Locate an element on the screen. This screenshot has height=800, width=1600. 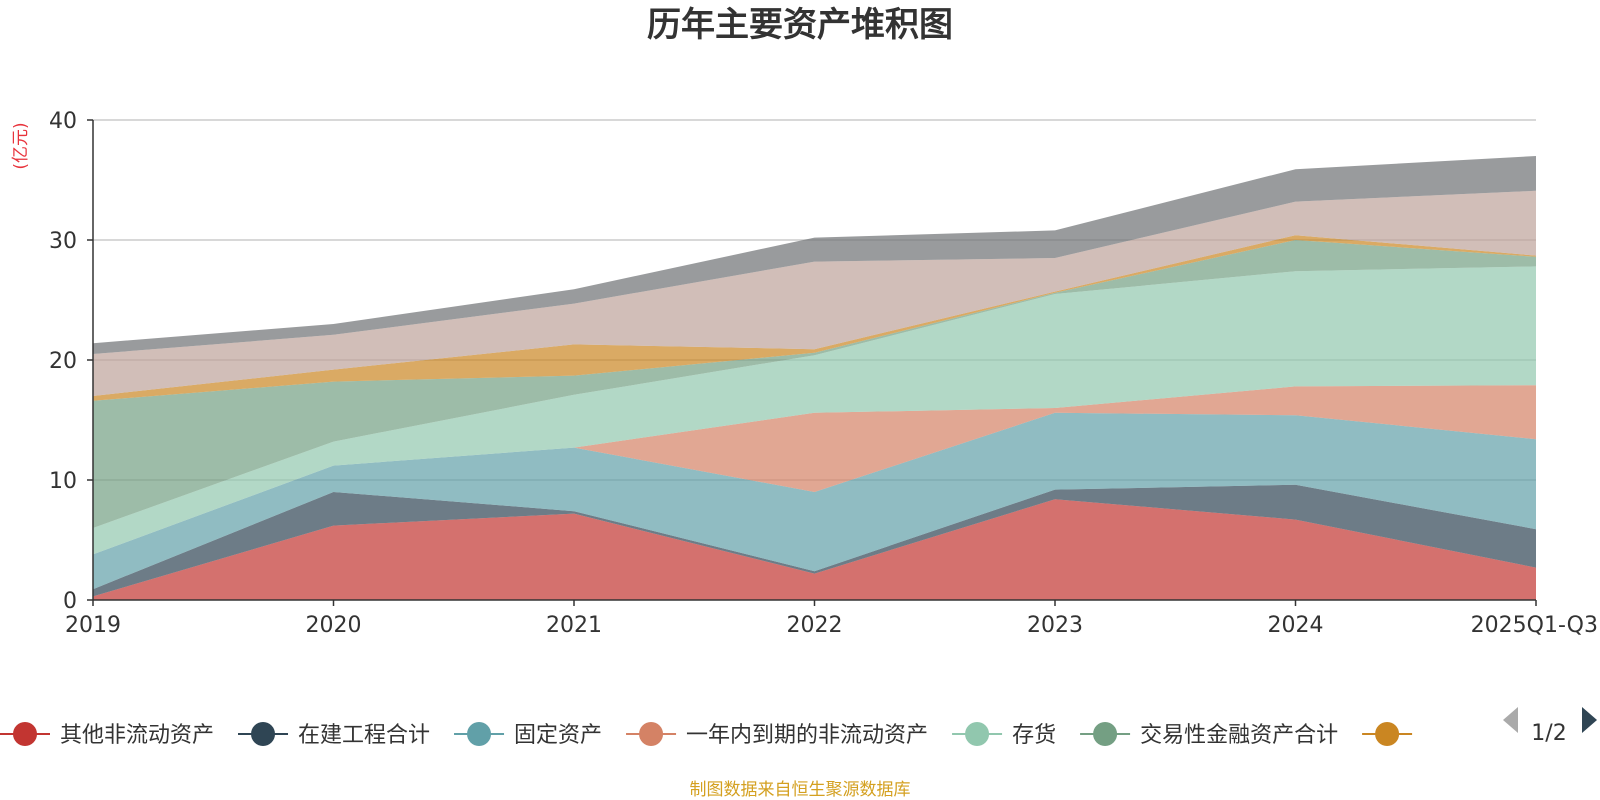
x-tick-label: 2023 is located at coordinates (1055, 625).